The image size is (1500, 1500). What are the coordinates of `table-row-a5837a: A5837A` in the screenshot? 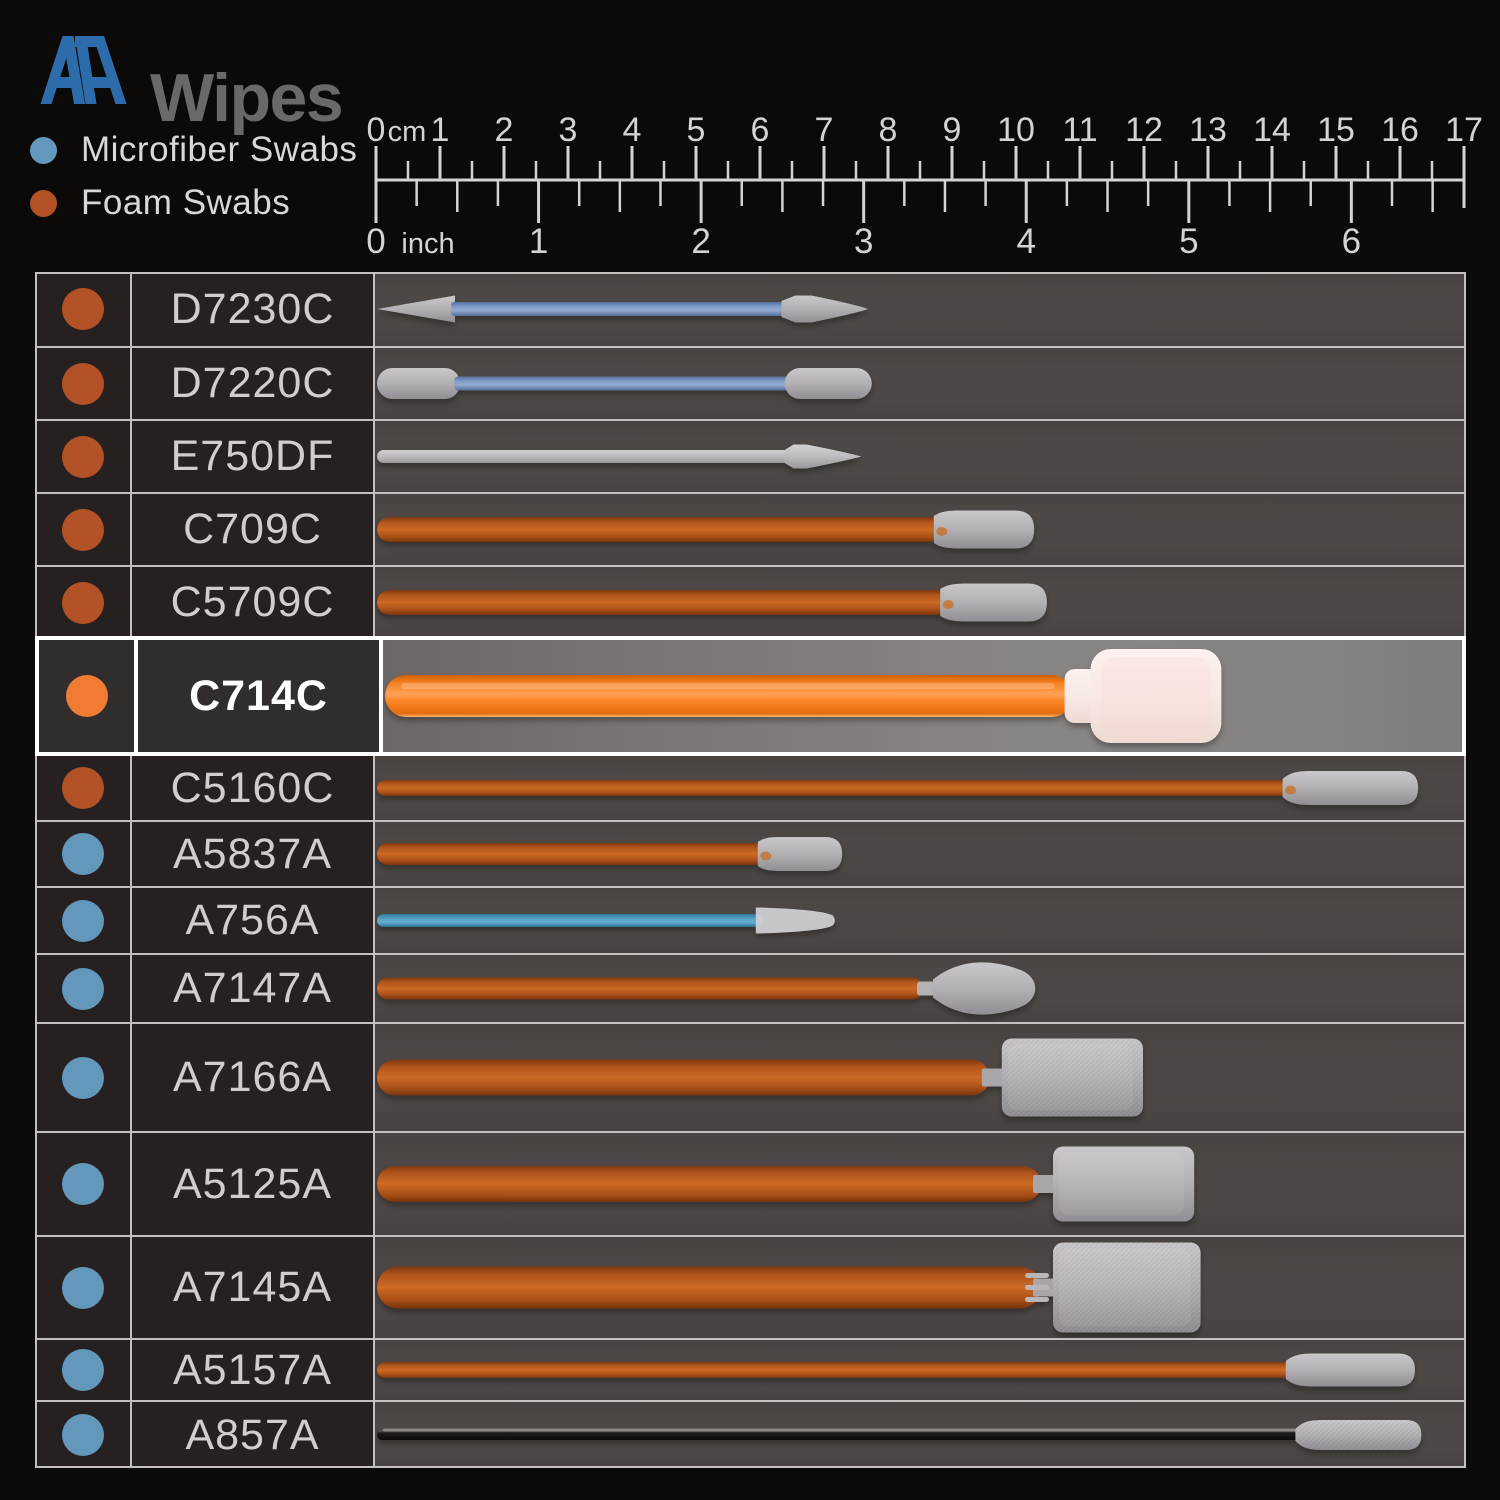 It's located at (750, 853).